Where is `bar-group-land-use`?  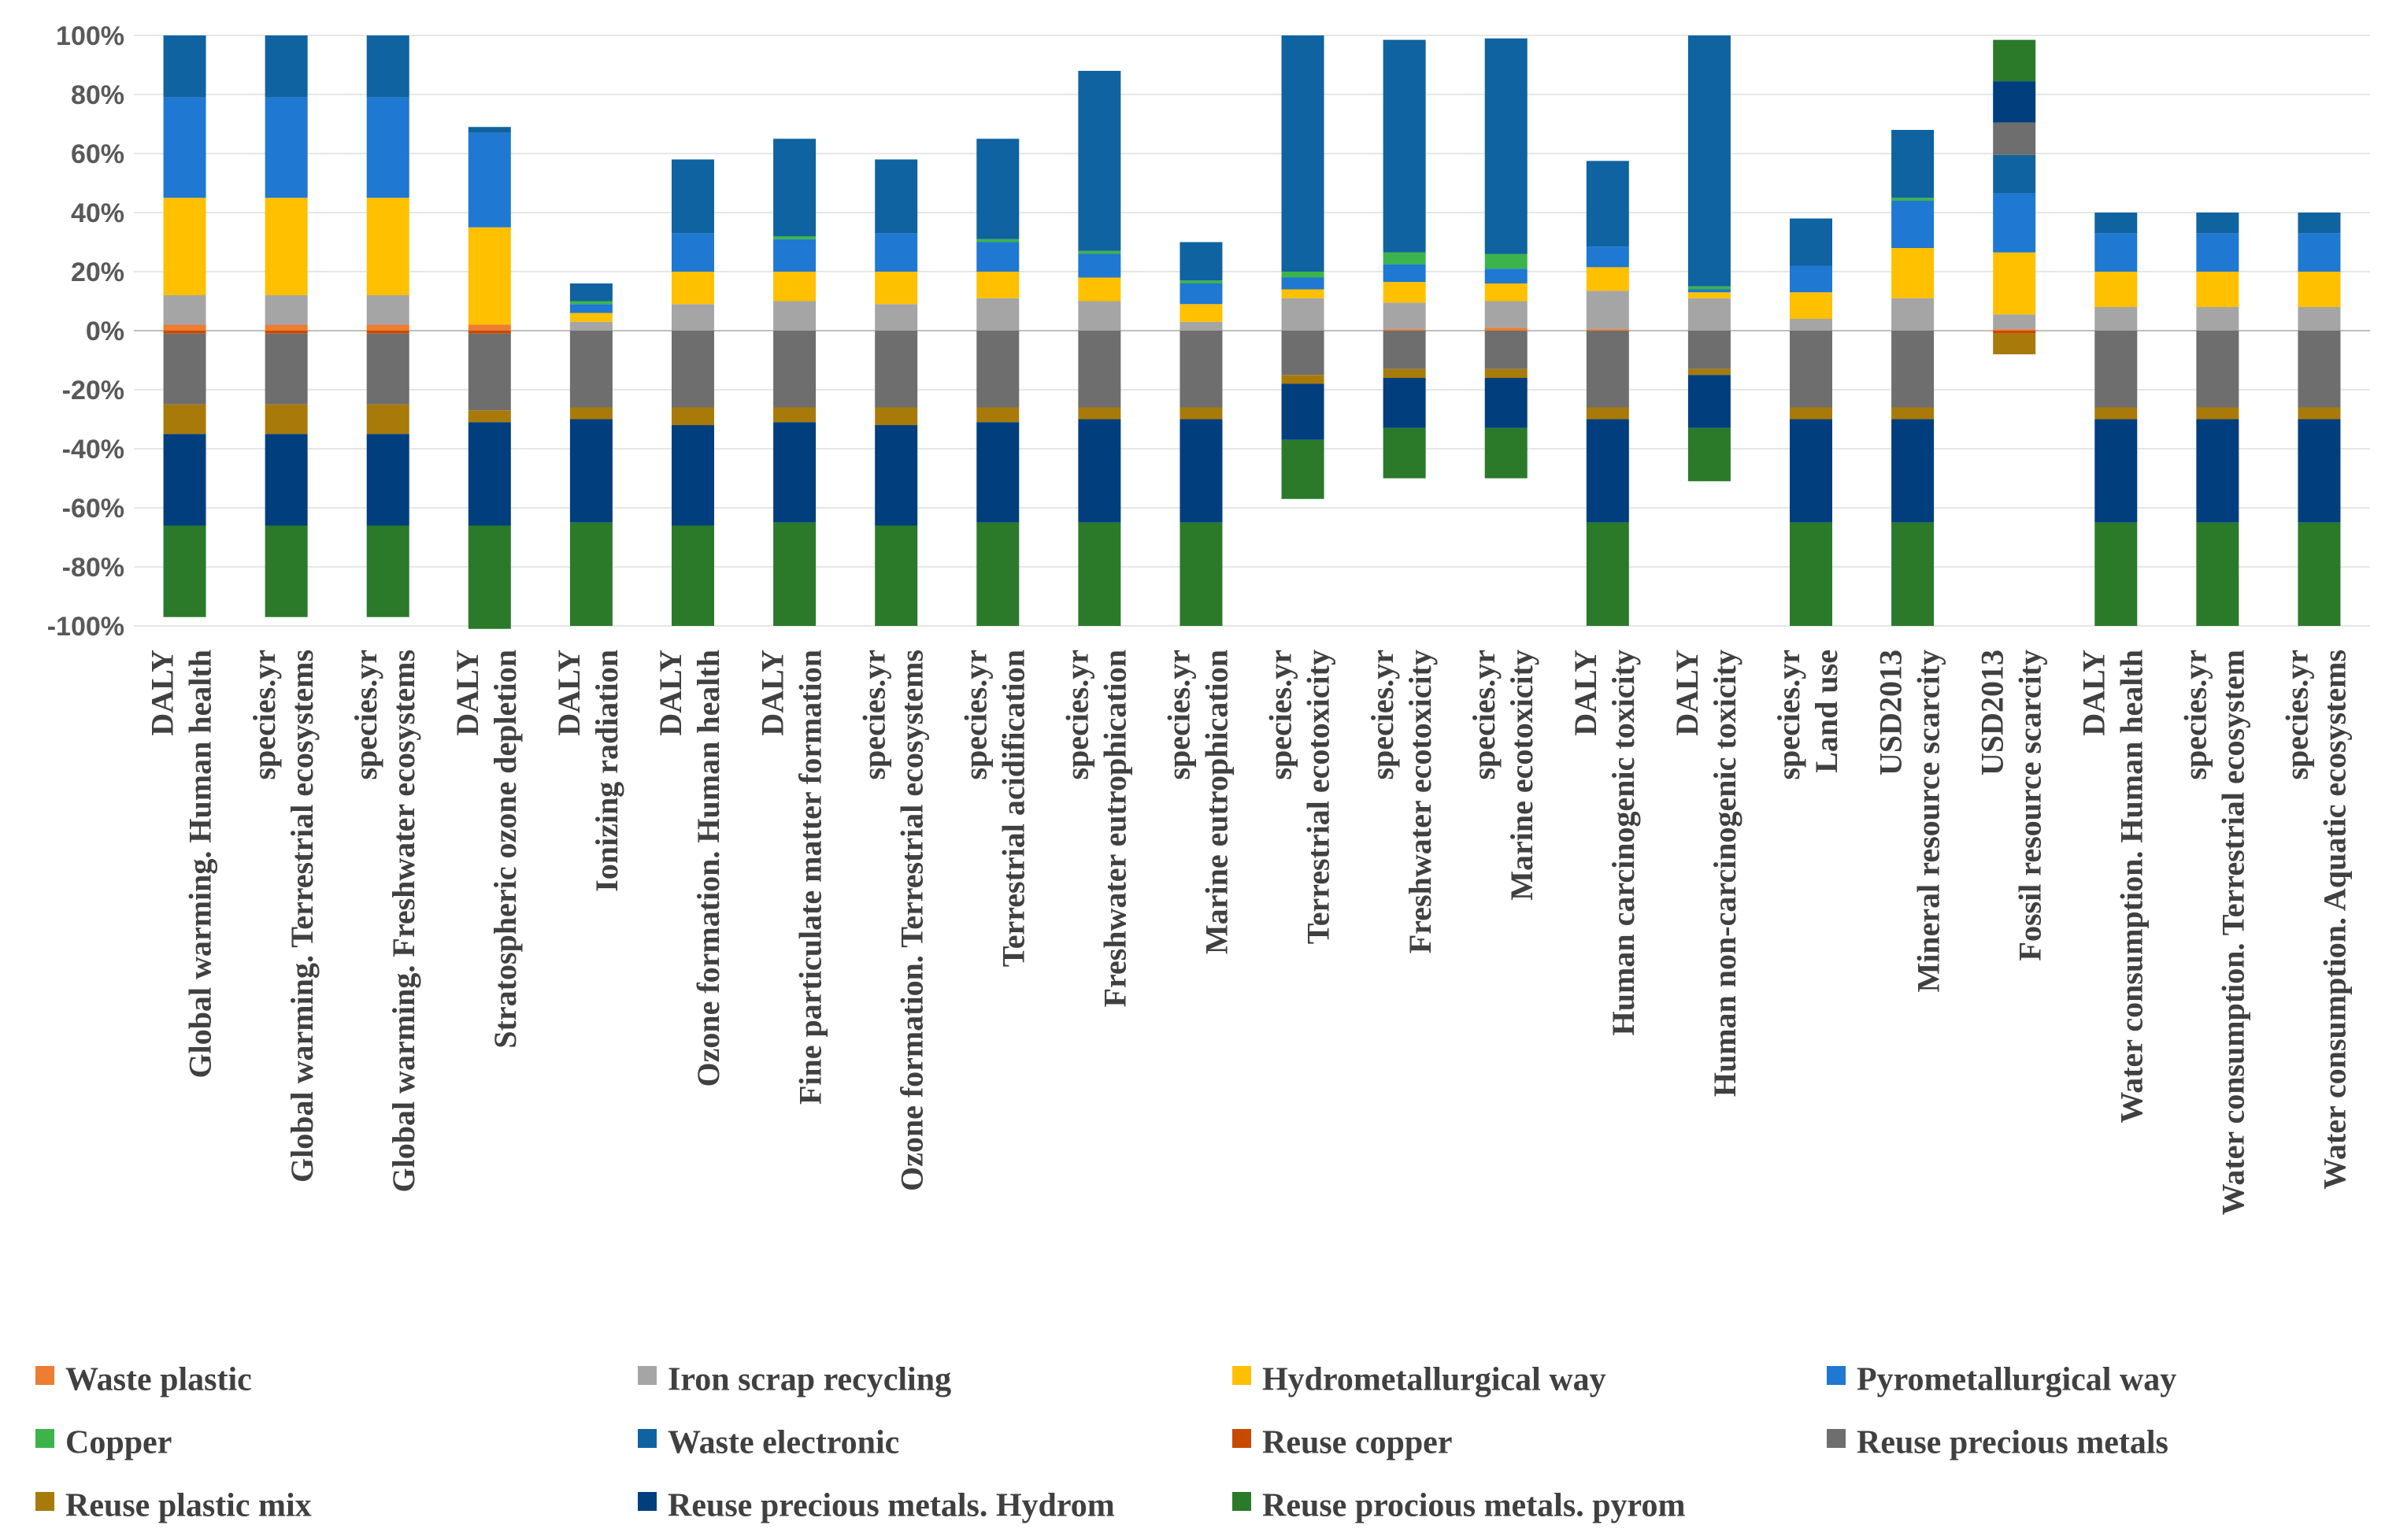 bar-group-land-use is located at coordinates (1811, 422).